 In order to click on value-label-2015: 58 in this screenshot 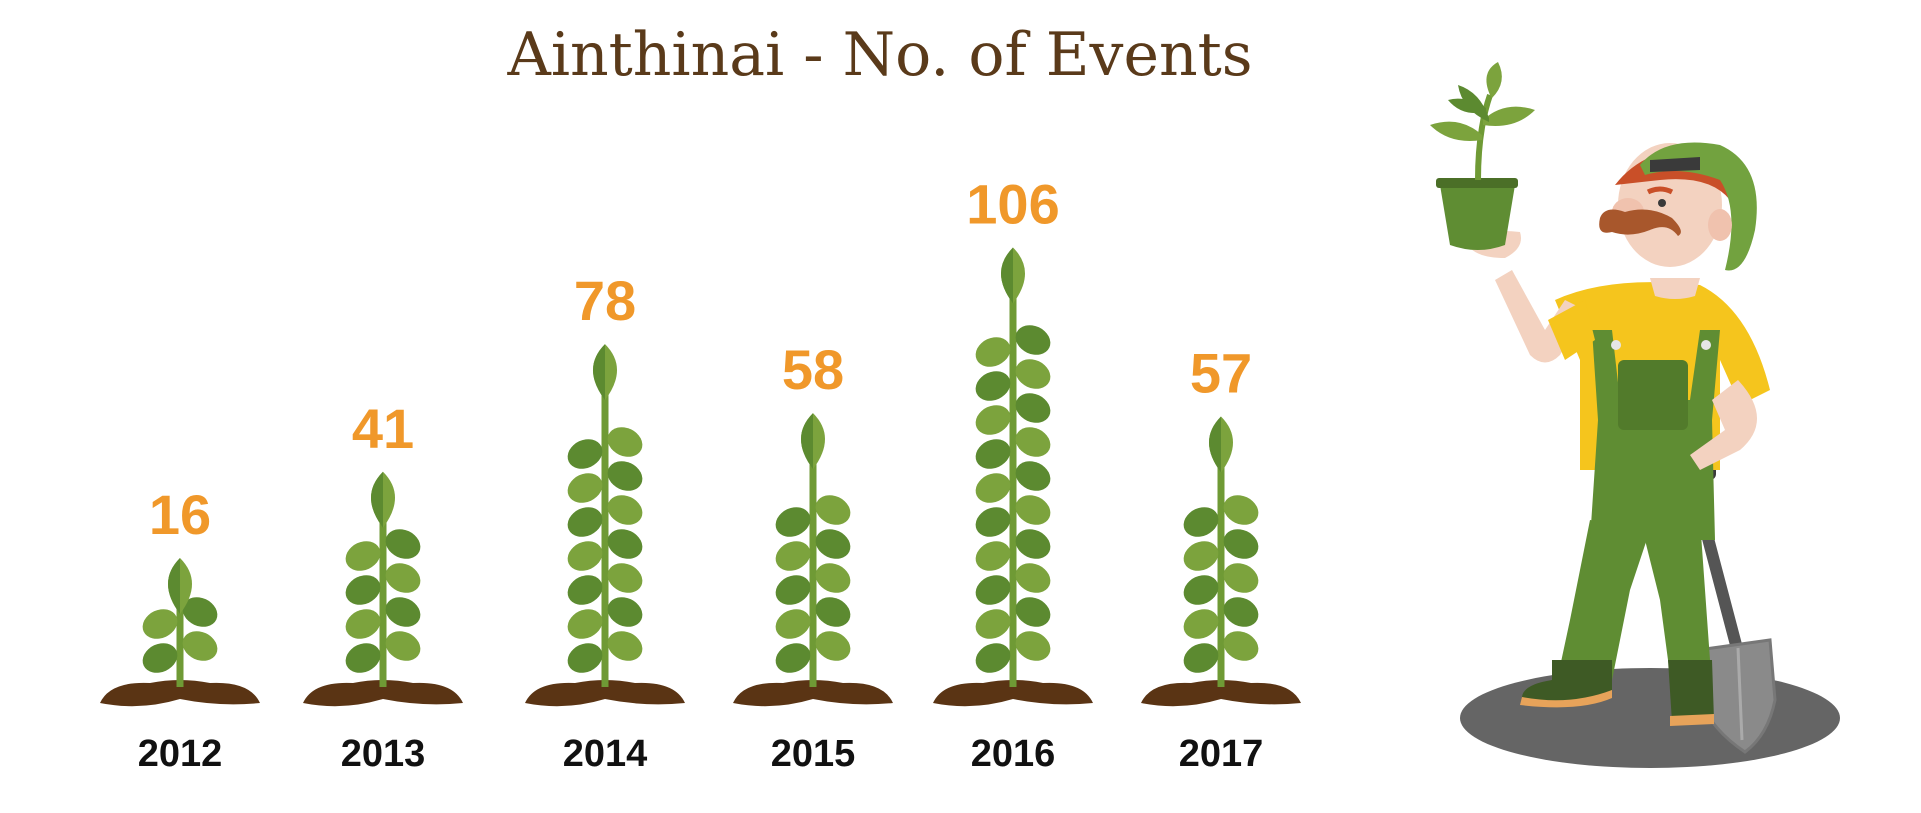, I will do `click(813, 369)`.